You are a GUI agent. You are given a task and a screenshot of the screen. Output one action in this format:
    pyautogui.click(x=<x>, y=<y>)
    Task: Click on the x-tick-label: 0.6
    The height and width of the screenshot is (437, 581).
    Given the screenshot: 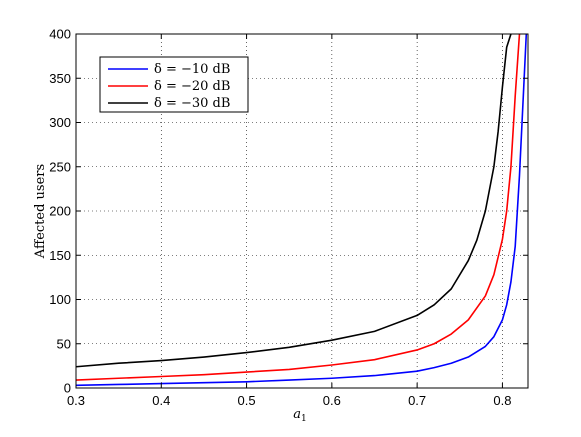 What is the action you would take?
    pyautogui.click(x=332, y=400)
    